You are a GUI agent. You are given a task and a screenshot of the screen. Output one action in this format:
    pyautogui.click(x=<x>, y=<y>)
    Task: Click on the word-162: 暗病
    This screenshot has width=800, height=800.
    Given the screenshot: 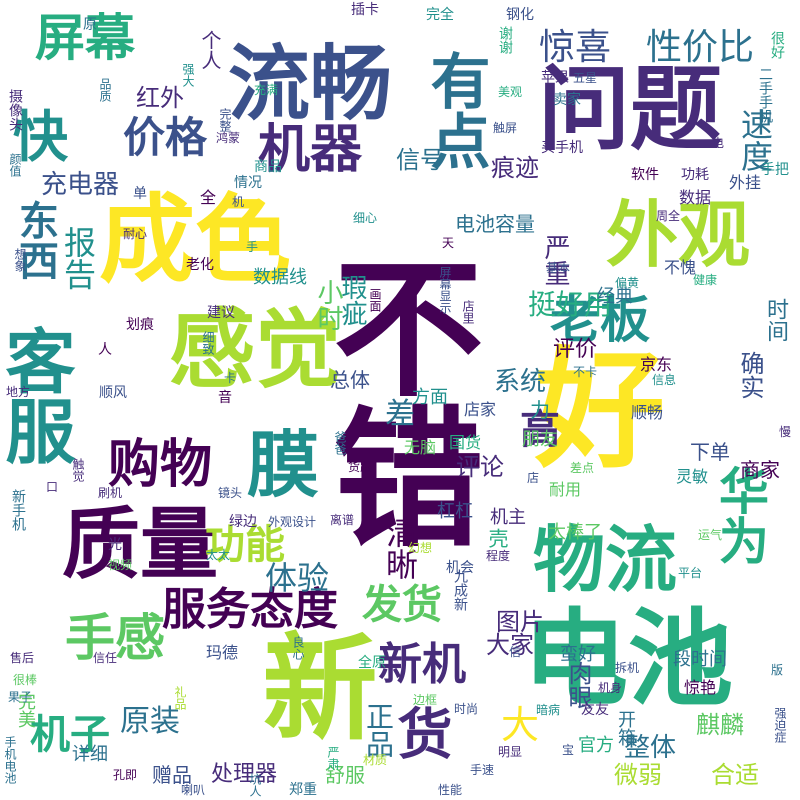 What is the action you would take?
    pyautogui.click(x=548, y=710)
    